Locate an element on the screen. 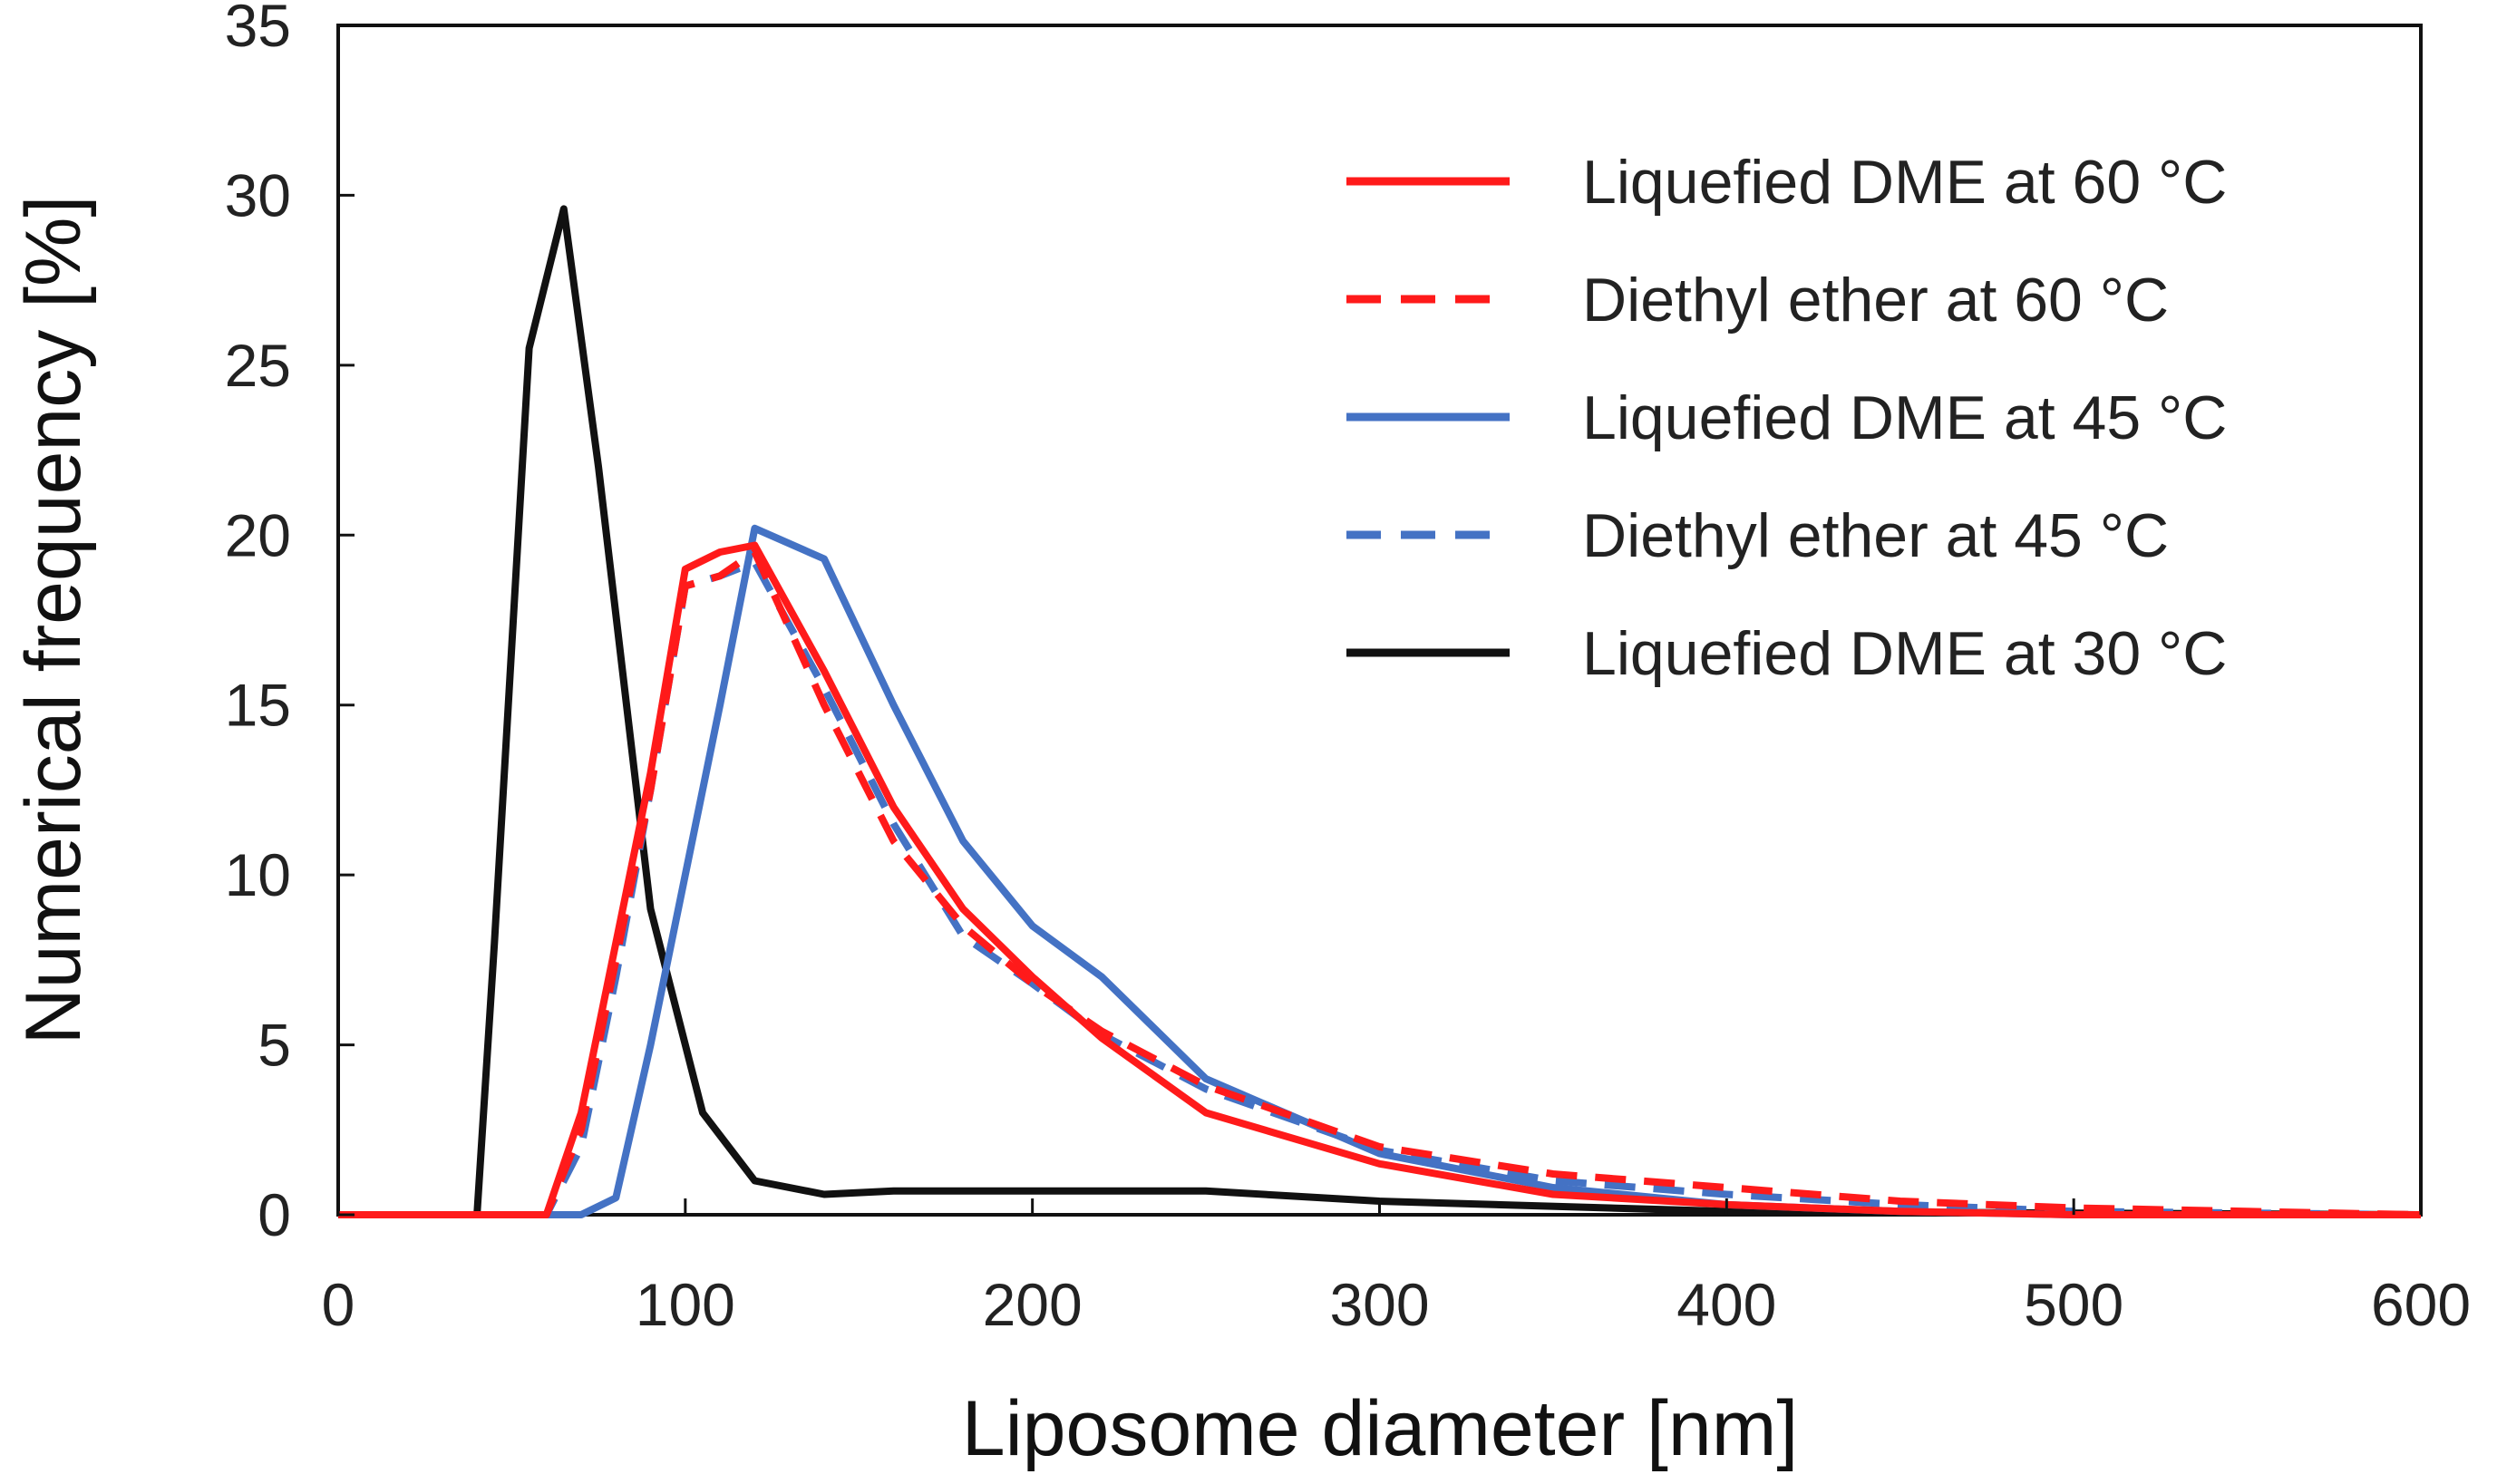 The width and height of the screenshot is (2497, 1484). y-tick-label: 5 is located at coordinates (274, 1045).